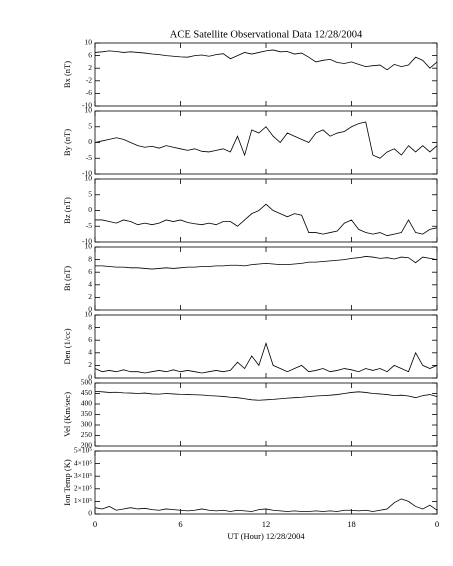 This screenshot has height=566, width=453. What do you see at coordinates (87, 445) in the screenshot?
I see `y-tick-label: 200` at bounding box center [87, 445].